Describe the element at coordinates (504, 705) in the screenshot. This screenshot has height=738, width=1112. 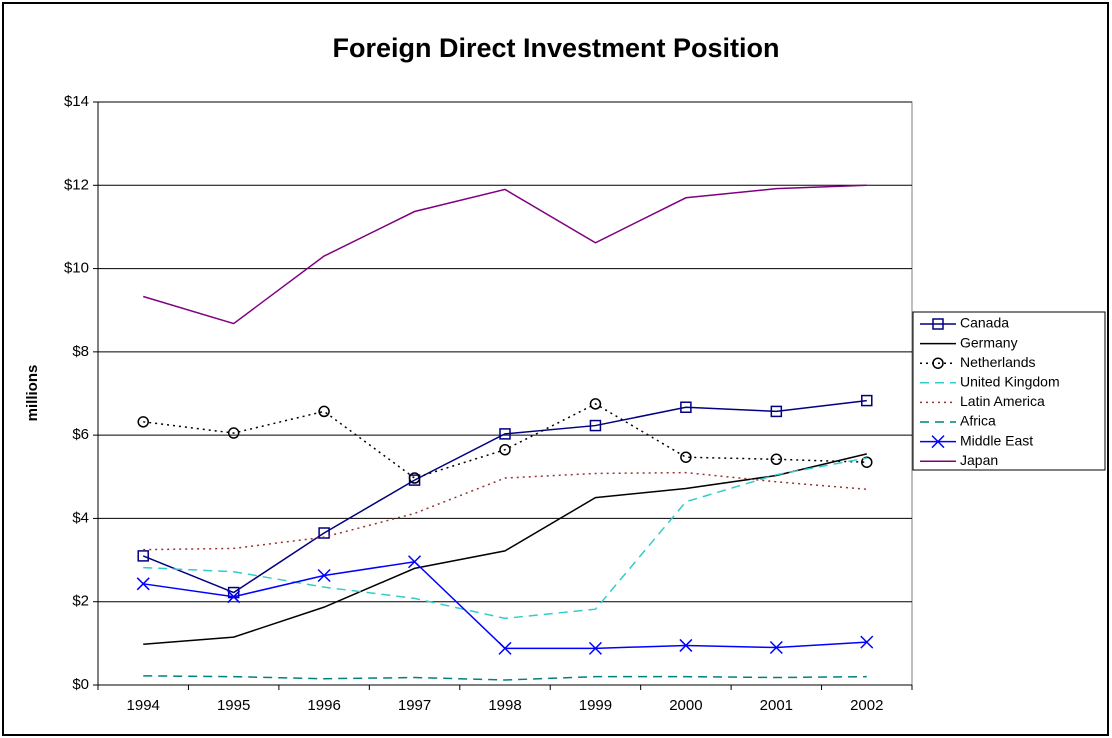
I see `x-tick-label: 1998` at that location.